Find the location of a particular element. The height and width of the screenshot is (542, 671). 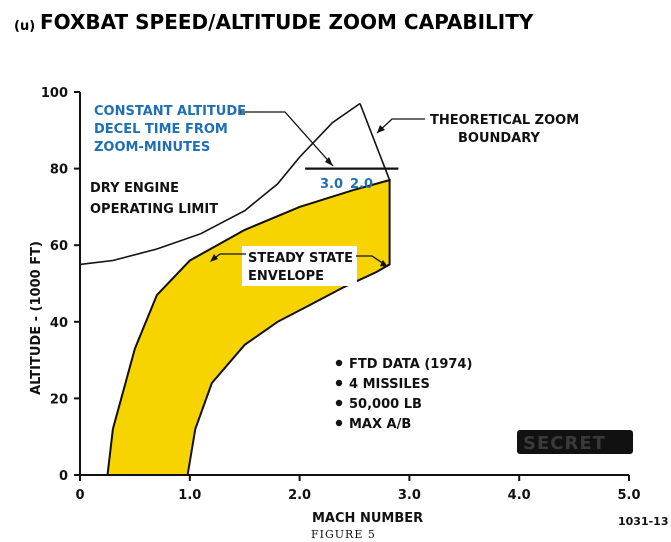

y-tick-label: 0 is located at coordinates (63, 476).